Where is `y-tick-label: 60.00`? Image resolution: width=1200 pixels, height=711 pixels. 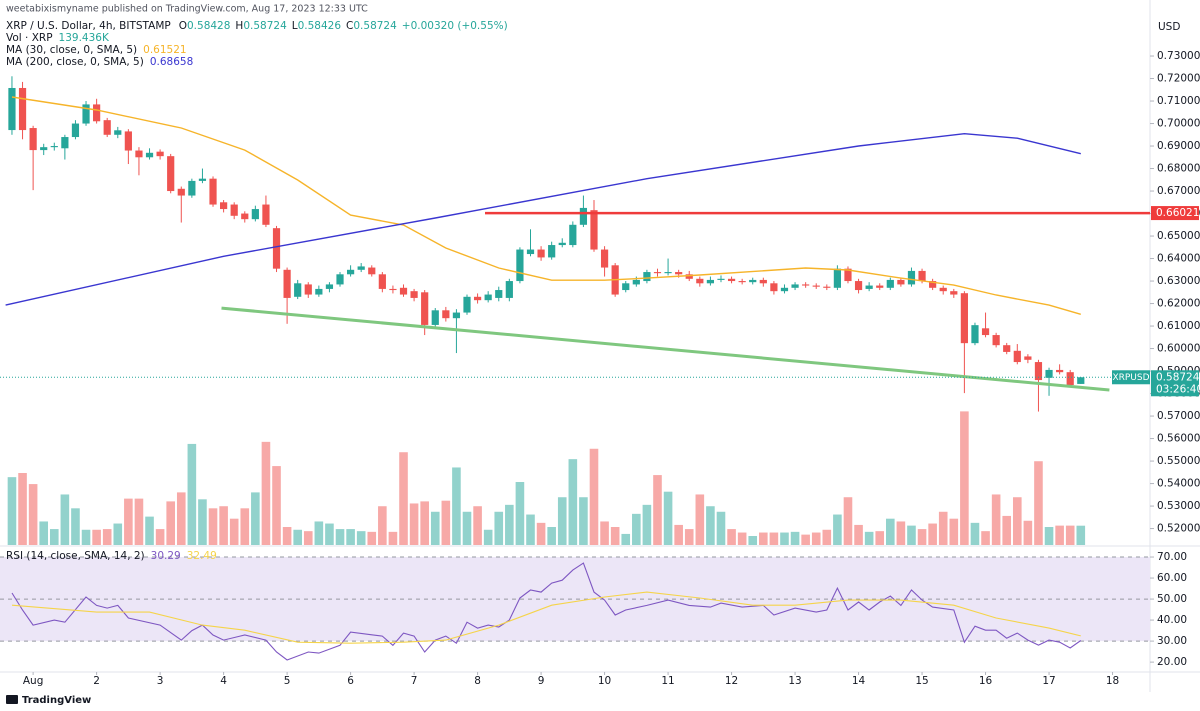
y-tick-label: 60.00 is located at coordinates (1172, 578).